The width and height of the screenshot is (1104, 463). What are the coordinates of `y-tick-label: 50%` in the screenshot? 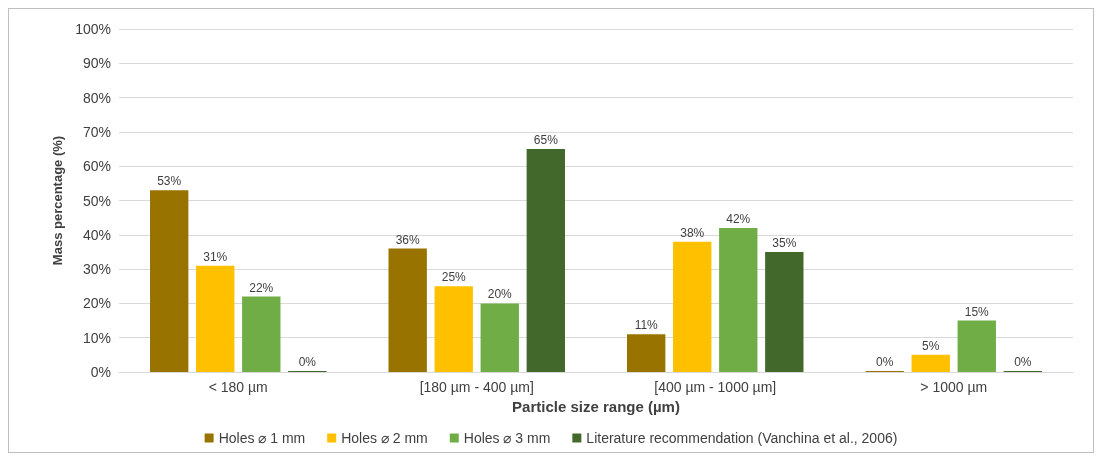 It's located at (96, 200).